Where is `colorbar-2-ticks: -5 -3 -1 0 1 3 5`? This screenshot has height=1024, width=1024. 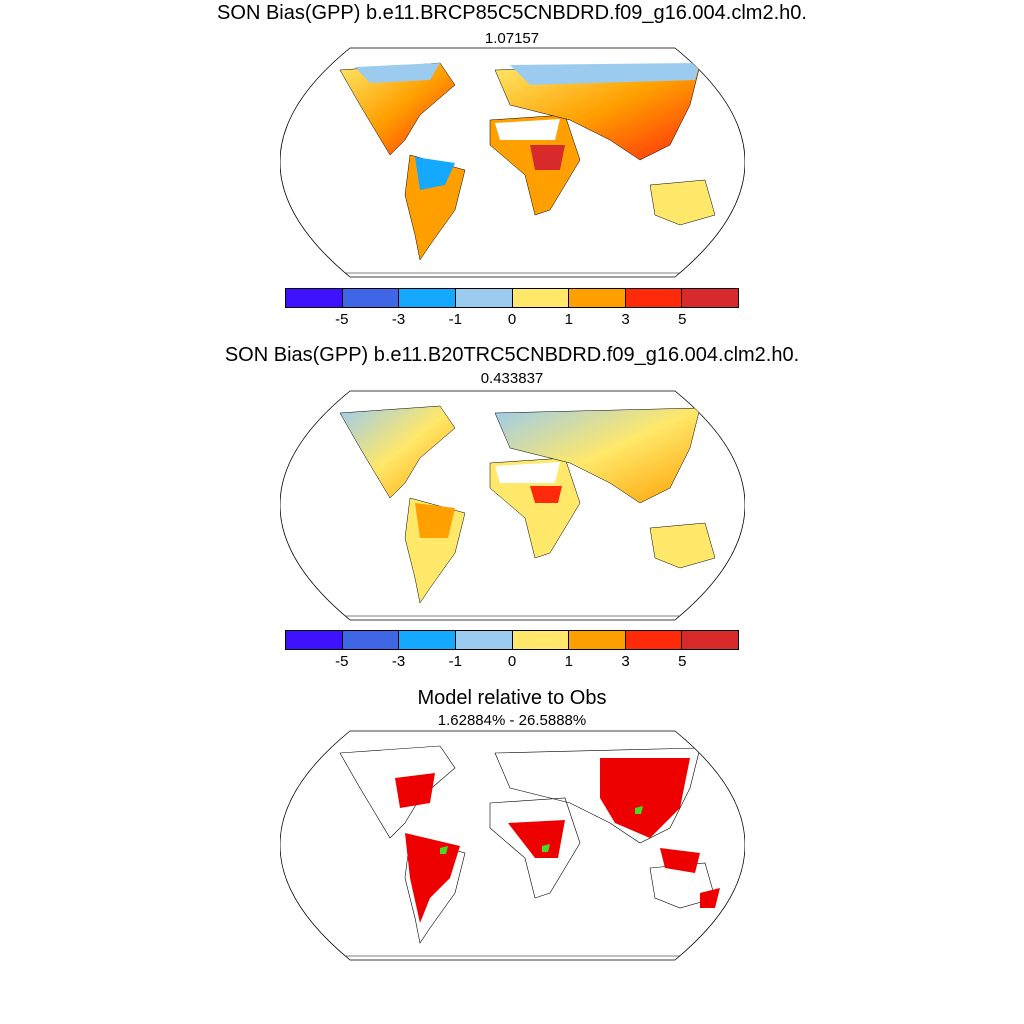 colorbar-2-ticks: -5 -3 -1 0 1 3 5 is located at coordinates (512, 663).